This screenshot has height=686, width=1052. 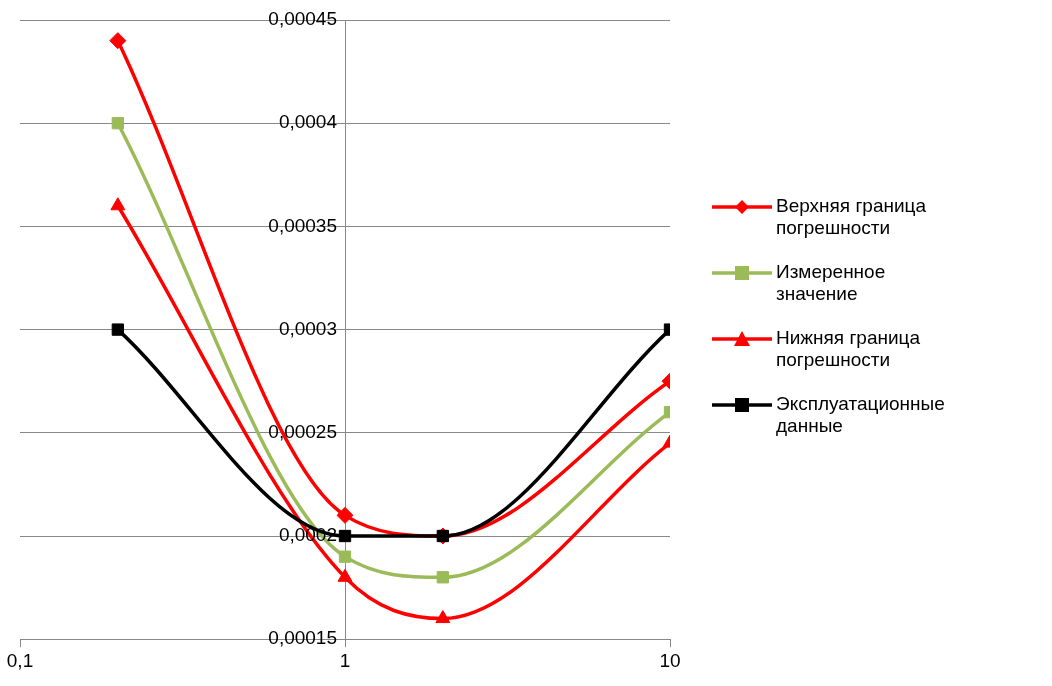 I want to click on x-tick-label: 10, so click(x=670, y=660).